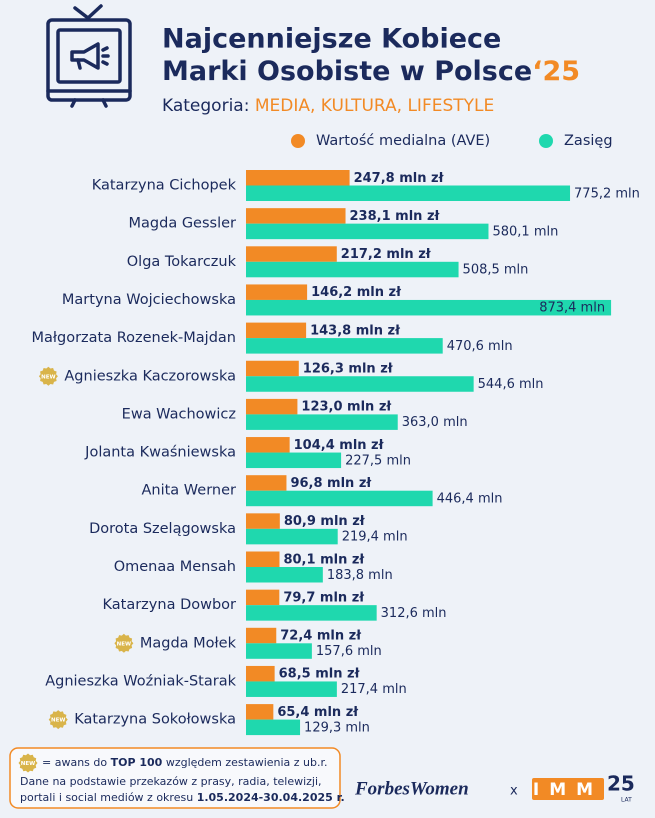 The image size is (655, 818). Describe the element at coordinates (588, 141) in the screenshot. I see `legend-label: Zasięg` at that location.